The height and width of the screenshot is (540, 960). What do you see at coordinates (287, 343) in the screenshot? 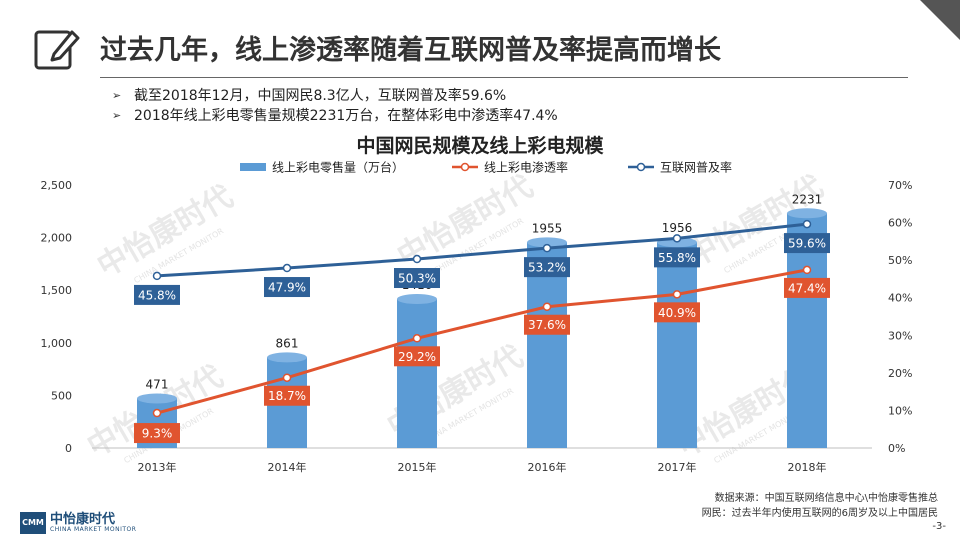
I see `bar-data-label: 861` at bounding box center [287, 343].